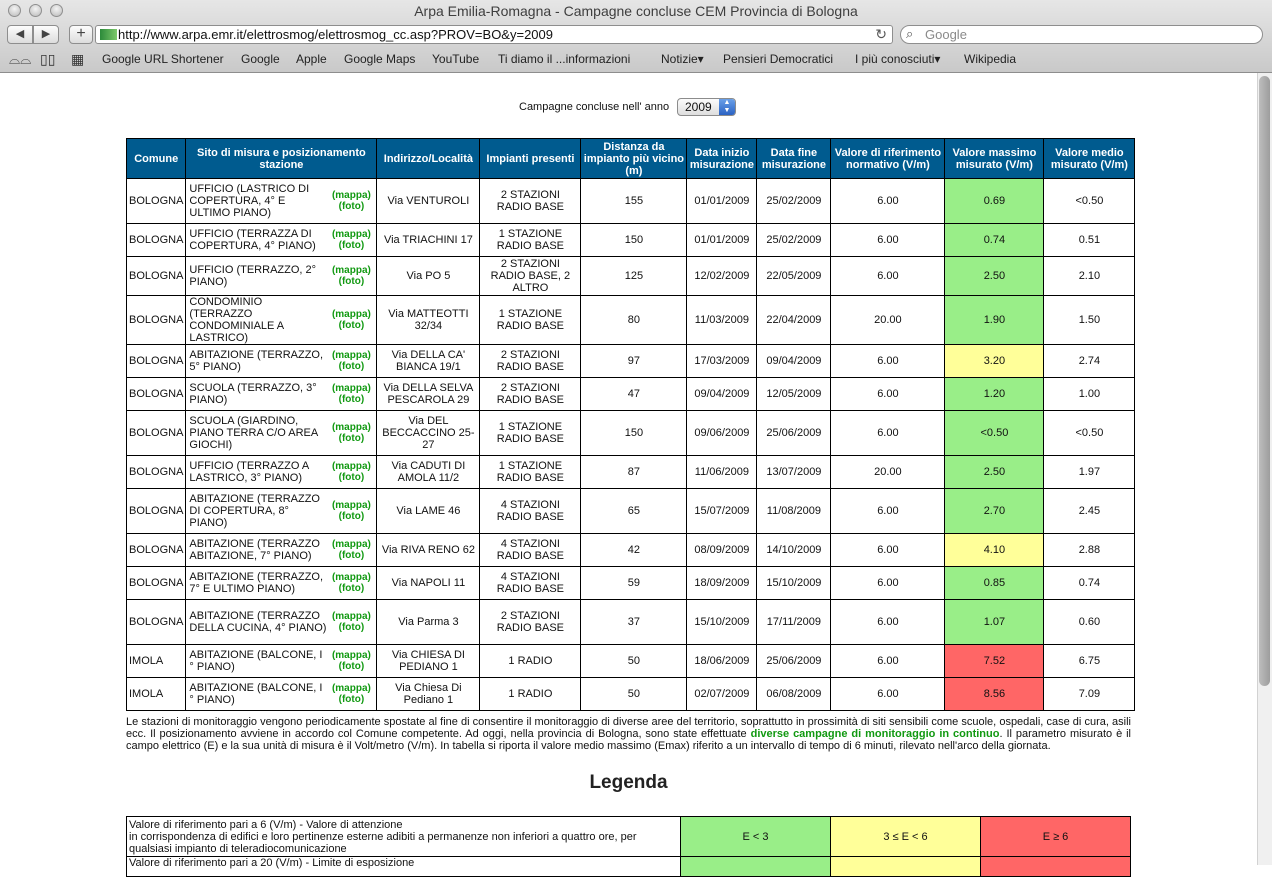 This screenshot has height=877, width=1272. What do you see at coordinates (20, 34) in the screenshot?
I see `back-button: ◀` at bounding box center [20, 34].